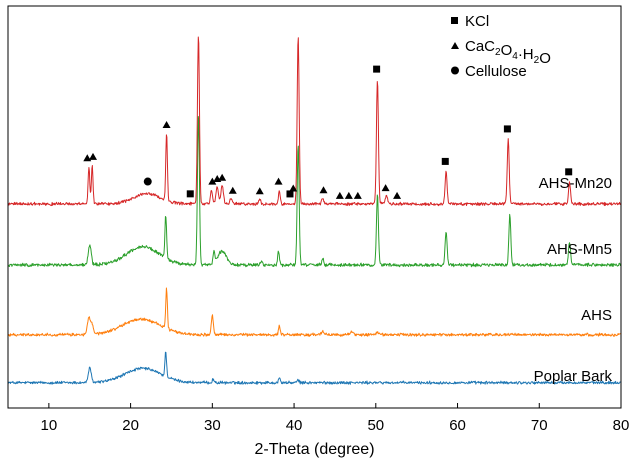 This screenshot has height=462, width=633. Describe the element at coordinates (515, 56) in the screenshot. I see `legend-subscript: 4` at that location.